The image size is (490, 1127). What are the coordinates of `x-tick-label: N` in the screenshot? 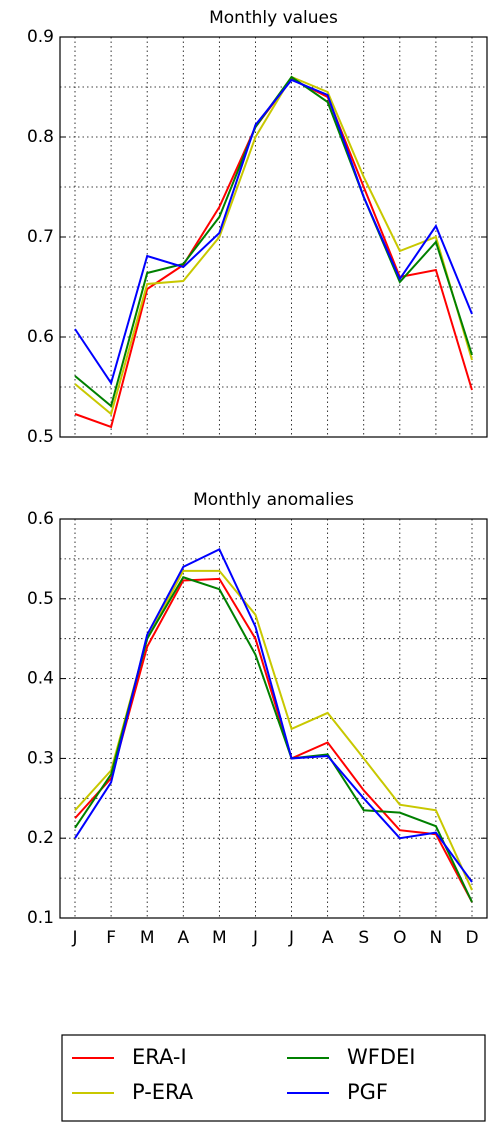 It's located at (436, 938).